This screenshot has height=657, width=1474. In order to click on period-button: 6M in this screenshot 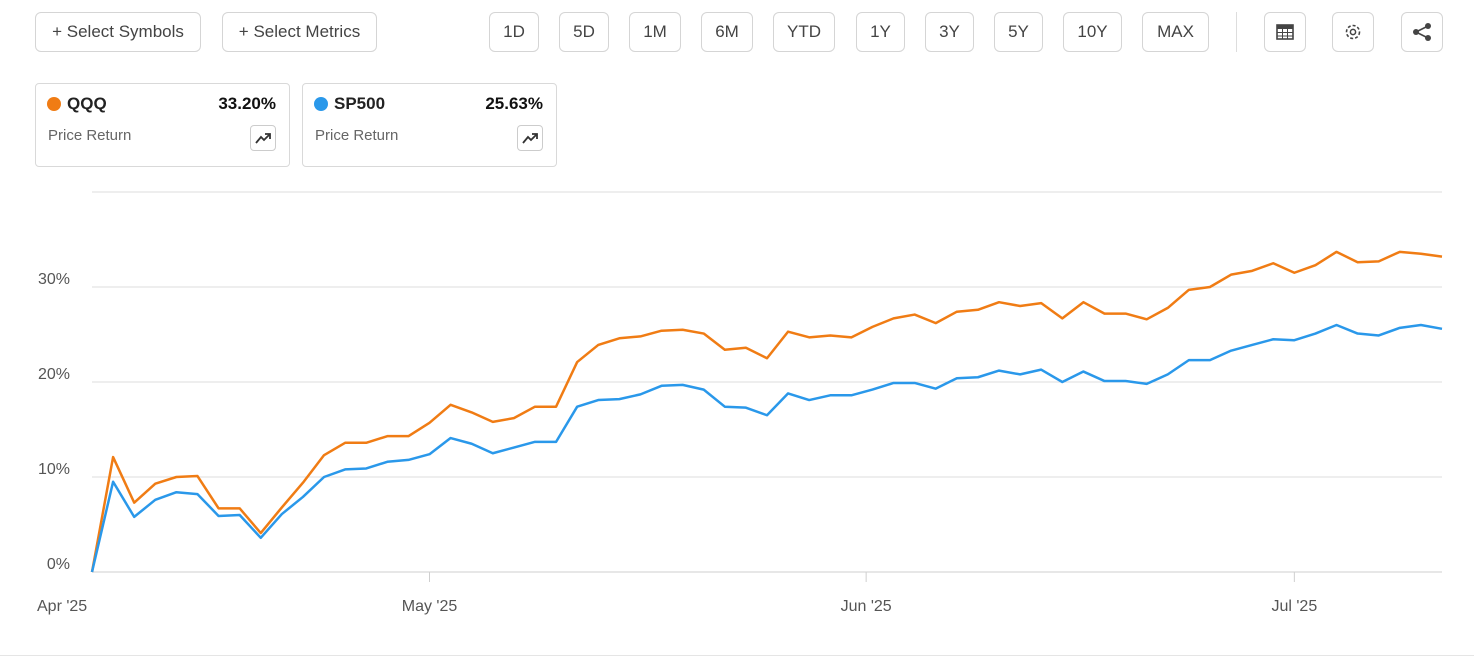, I will do `click(727, 32)`.